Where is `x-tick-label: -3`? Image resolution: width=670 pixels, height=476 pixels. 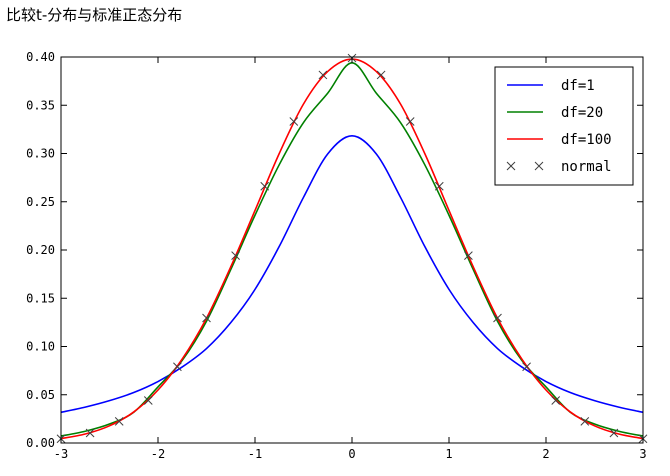
x-tick-label: -3 is located at coordinates (61, 454).